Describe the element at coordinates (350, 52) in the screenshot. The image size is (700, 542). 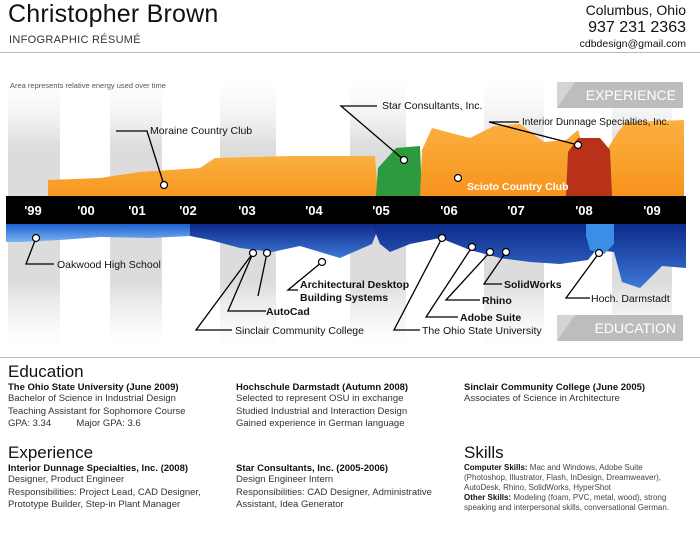
I see `header-divider` at that location.